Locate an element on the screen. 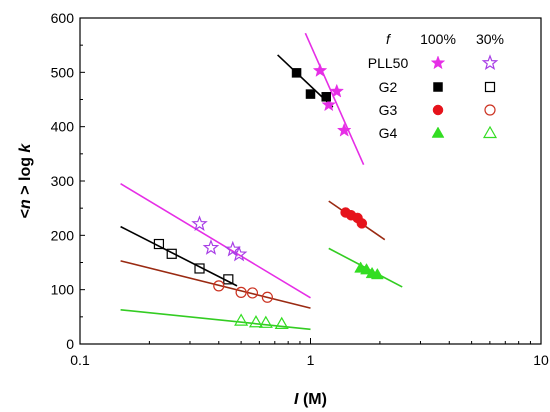 This screenshot has height=412, width=550. legend-label-pll50: PLL50 is located at coordinates (388, 63).